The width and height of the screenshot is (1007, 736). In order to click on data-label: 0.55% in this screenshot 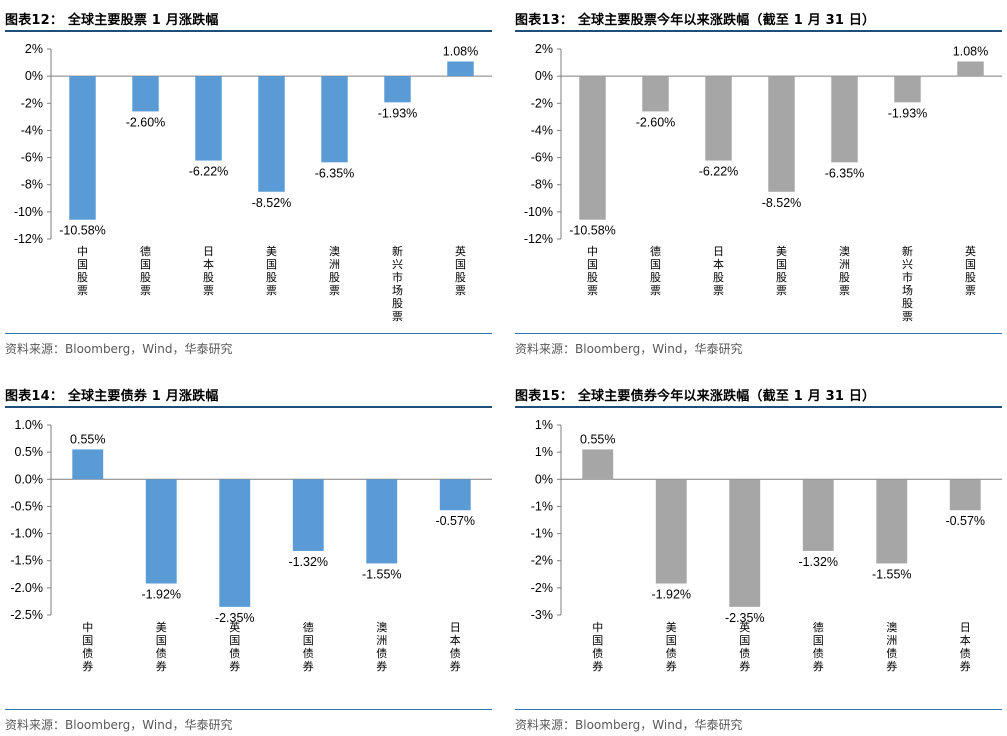, I will do `click(87, 439)`.